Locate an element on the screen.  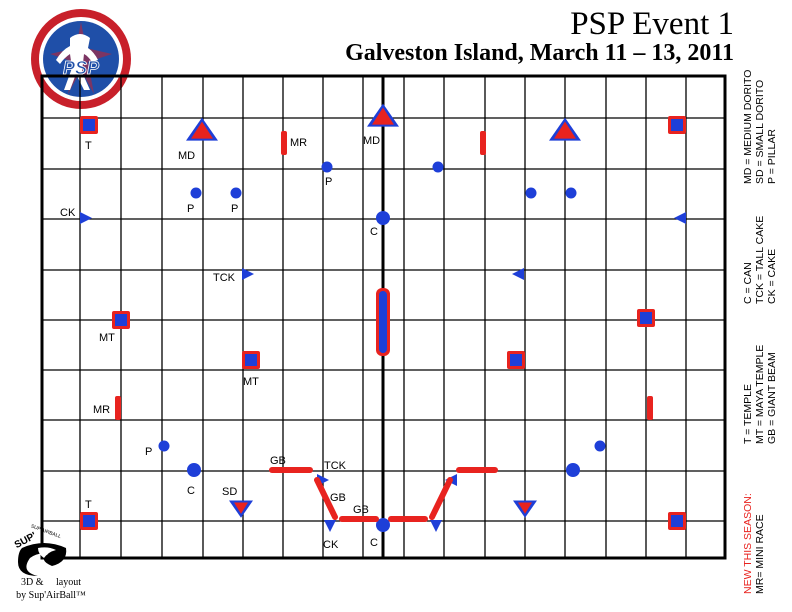
logo-text: PSP is located at coordinates (81, 68).